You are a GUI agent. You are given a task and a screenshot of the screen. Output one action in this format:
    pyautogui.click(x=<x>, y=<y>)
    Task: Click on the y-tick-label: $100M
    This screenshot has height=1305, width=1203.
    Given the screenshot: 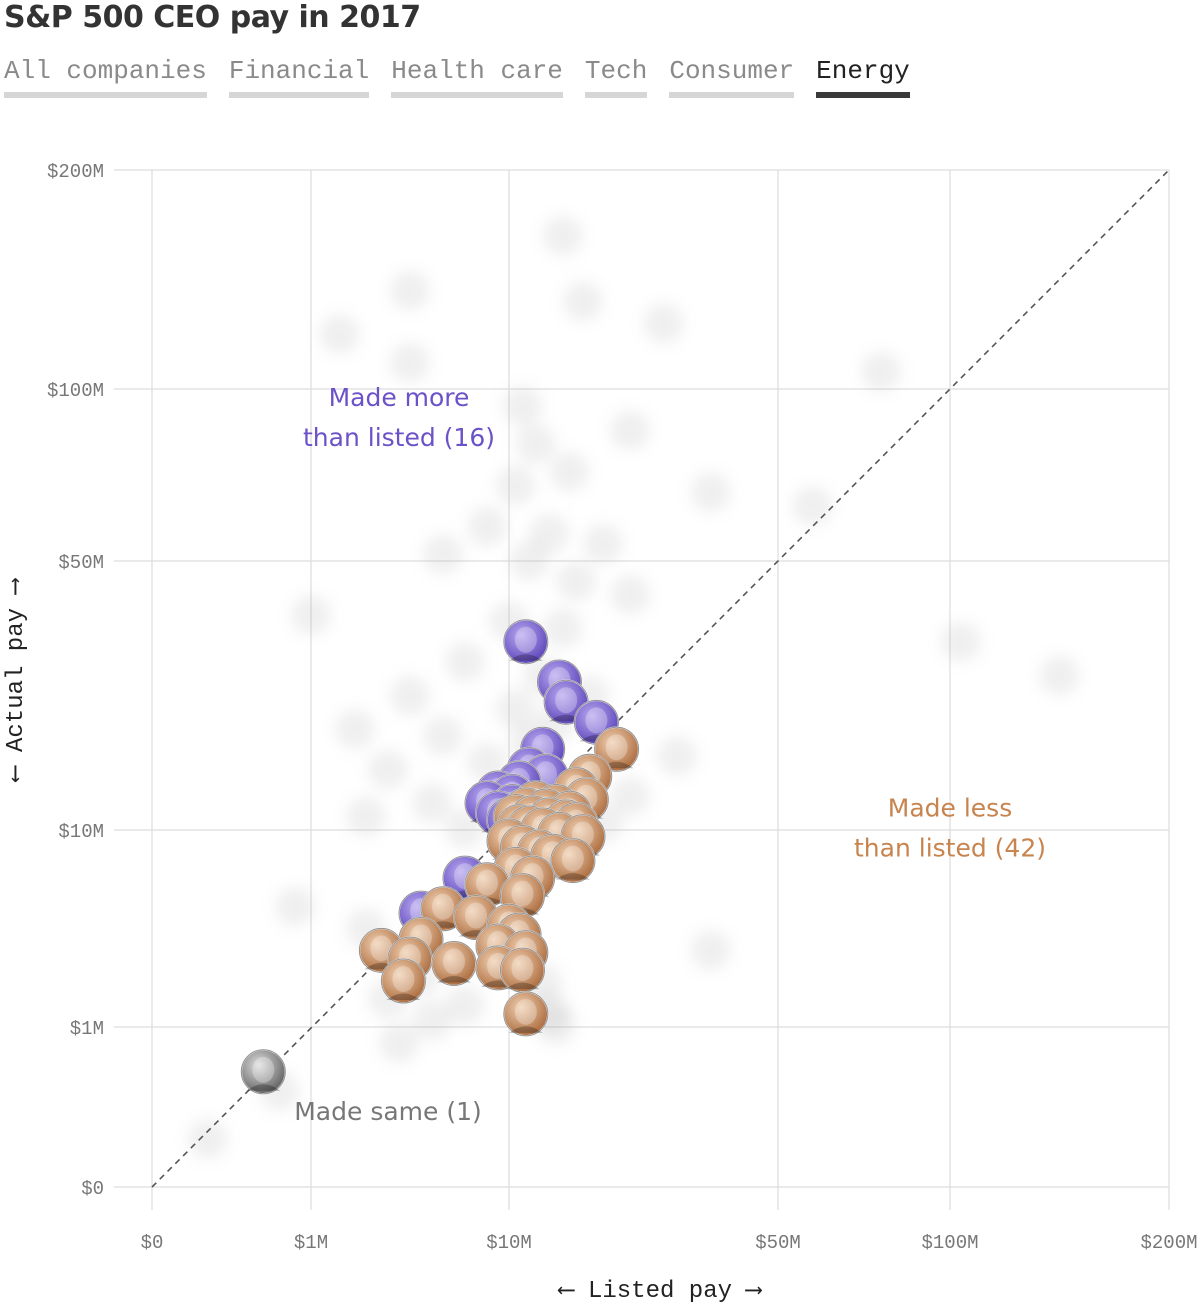 What is the action you would take?
    pyautogui.click(x=75, y=391)
    